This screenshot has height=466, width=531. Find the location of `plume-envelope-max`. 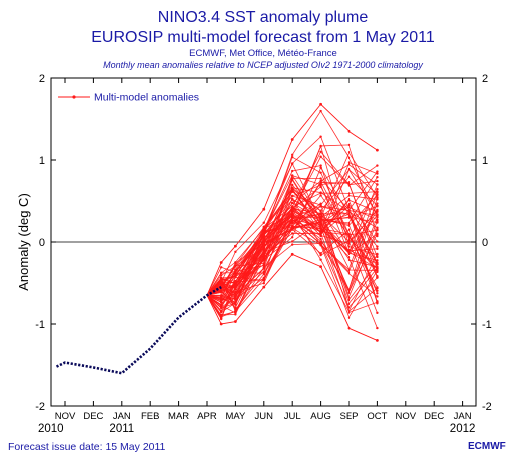

plume-envelope-max is located at coordinates (292, 199).